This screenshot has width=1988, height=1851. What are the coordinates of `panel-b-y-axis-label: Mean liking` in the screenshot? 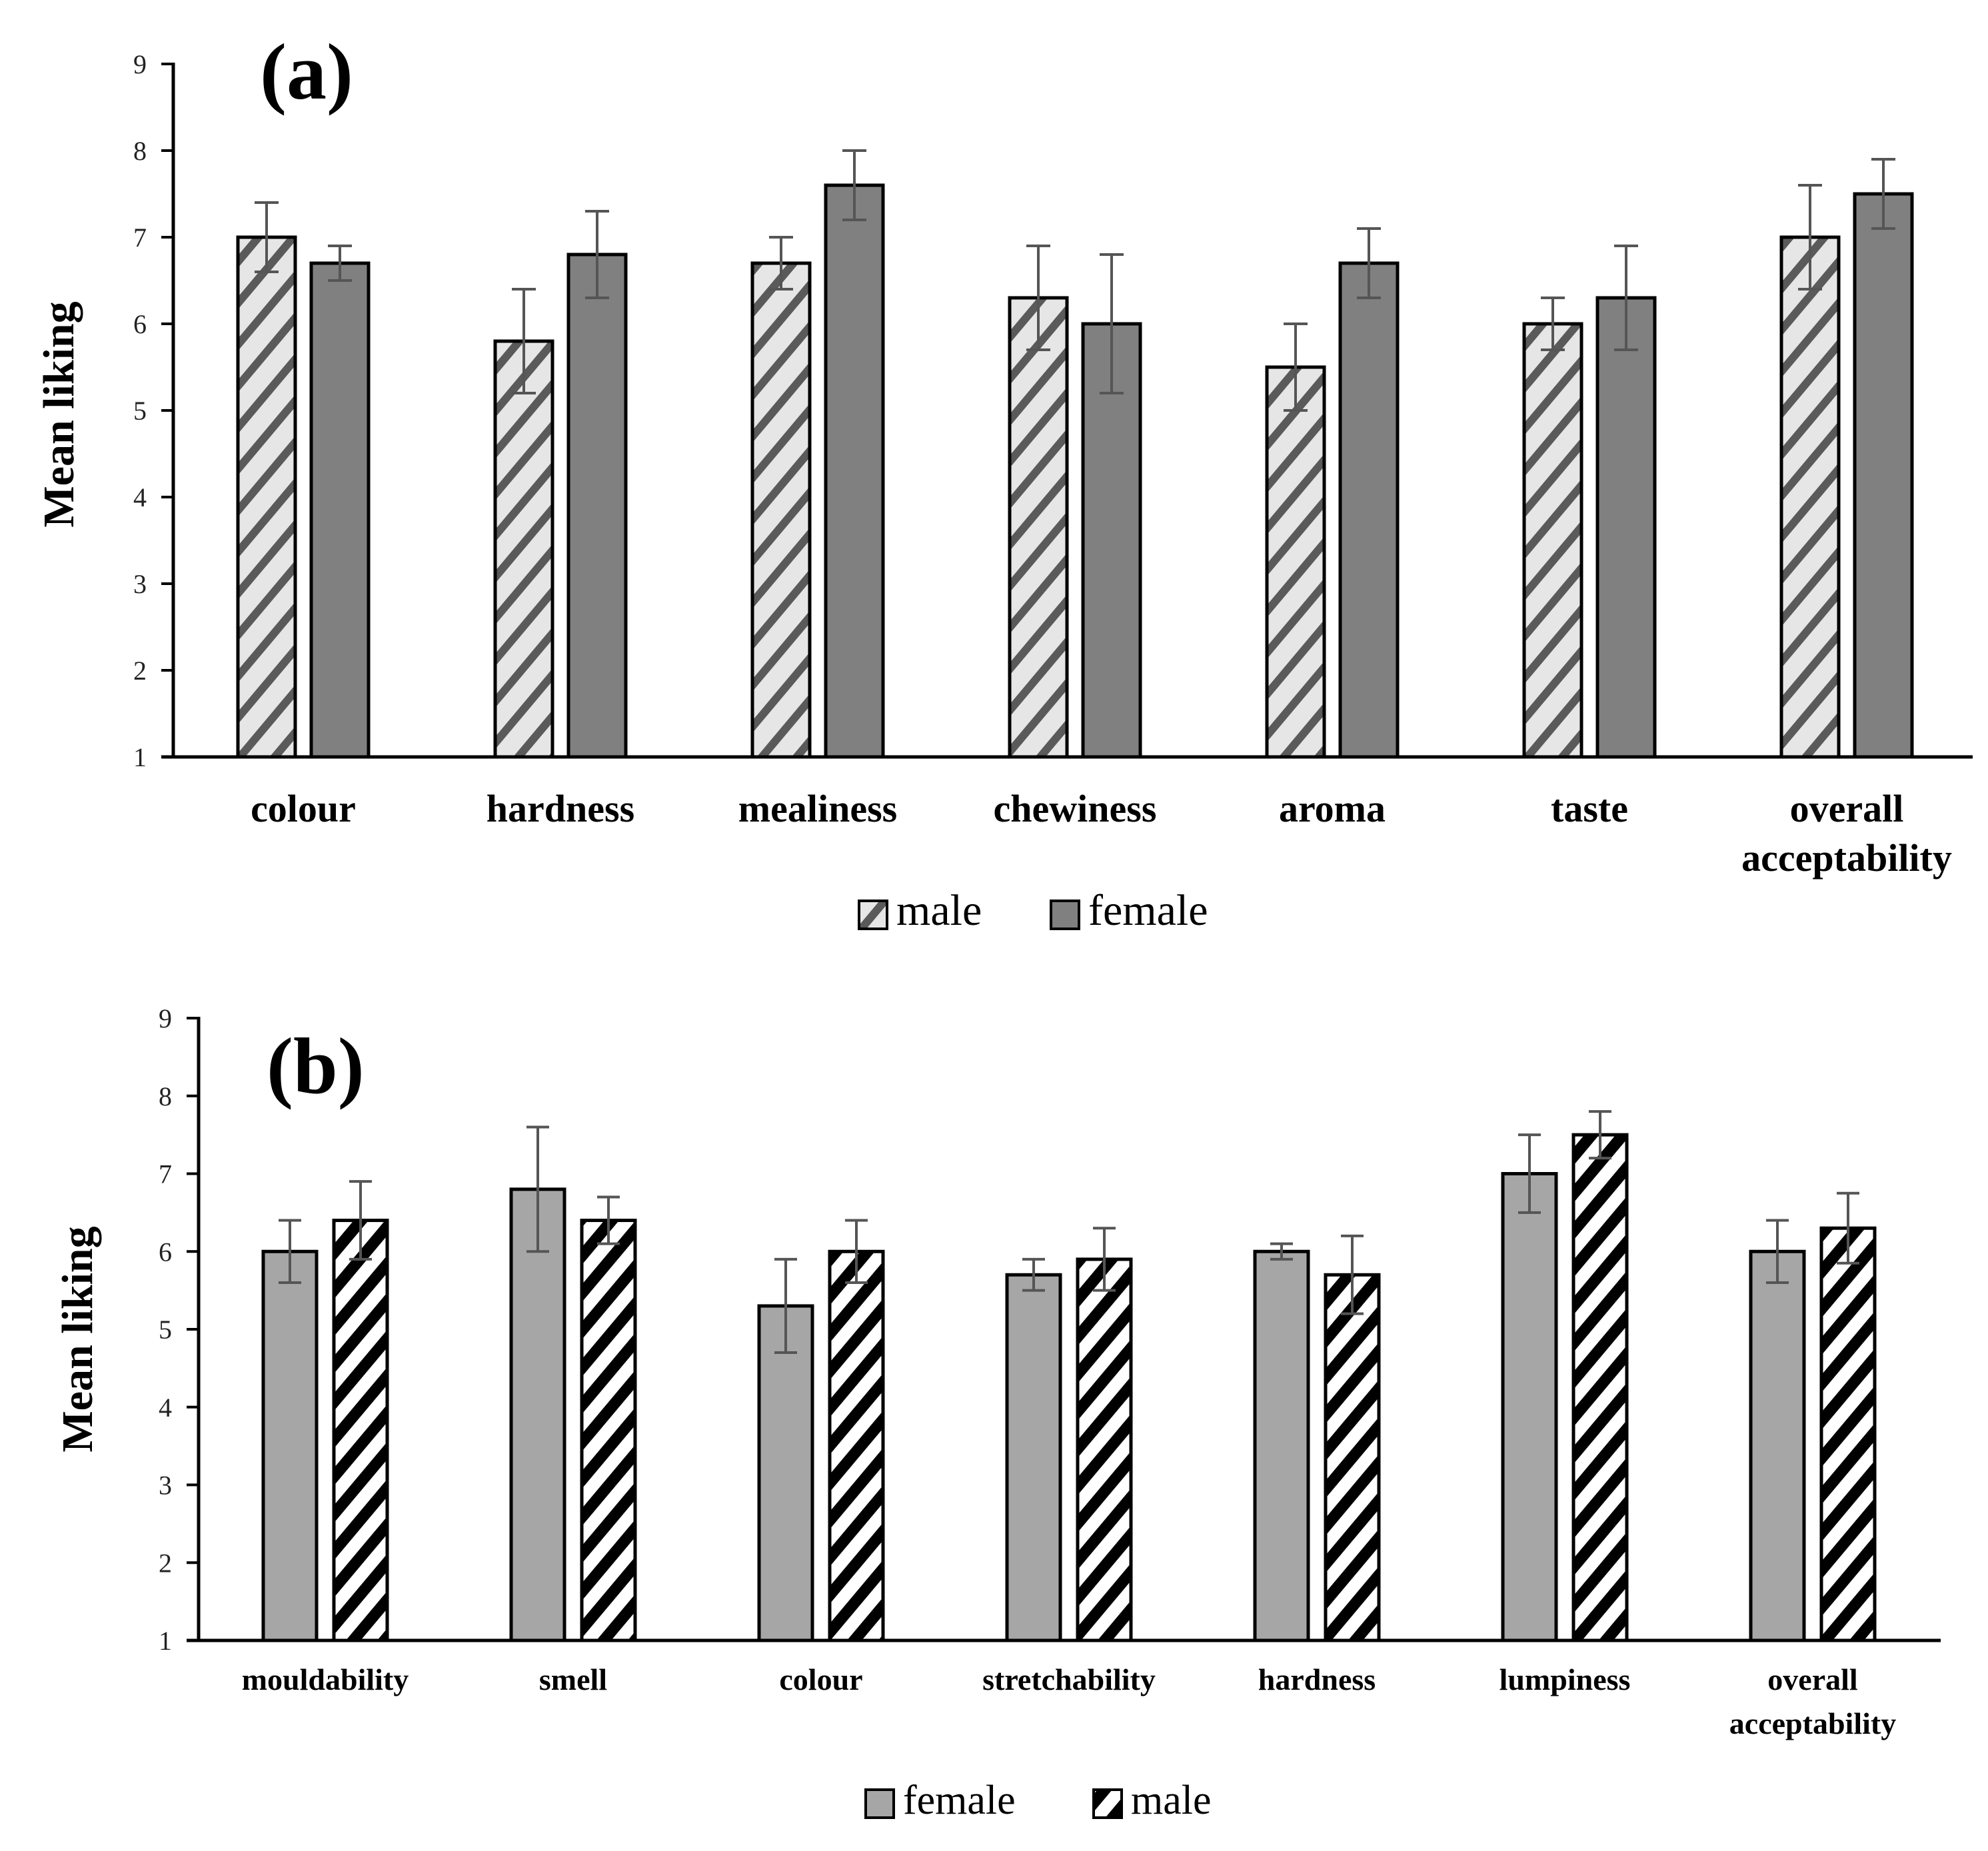 It's located at (77, 1339).